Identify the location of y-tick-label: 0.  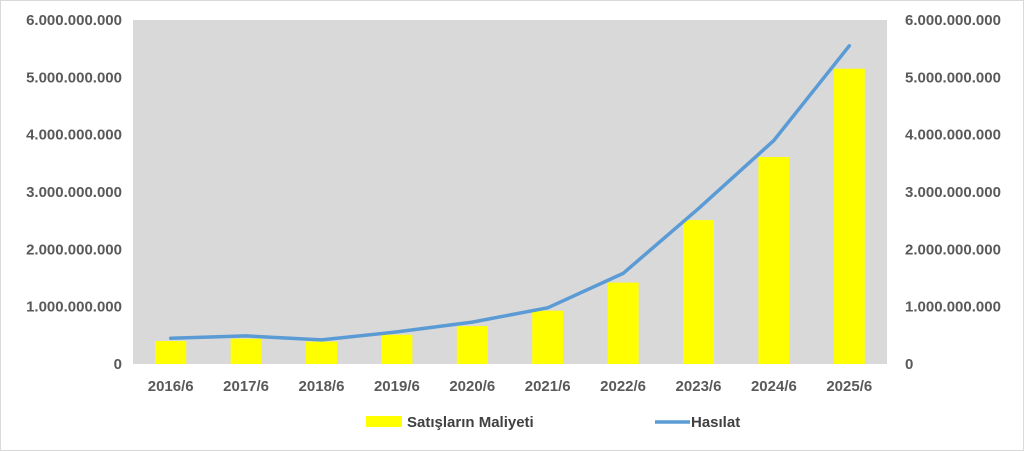
(118, 364).